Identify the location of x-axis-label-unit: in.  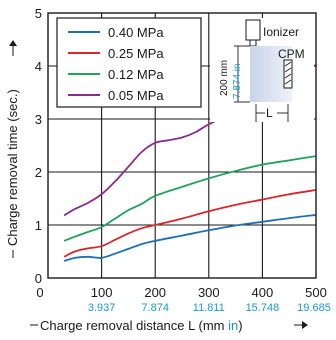
(233, 325).